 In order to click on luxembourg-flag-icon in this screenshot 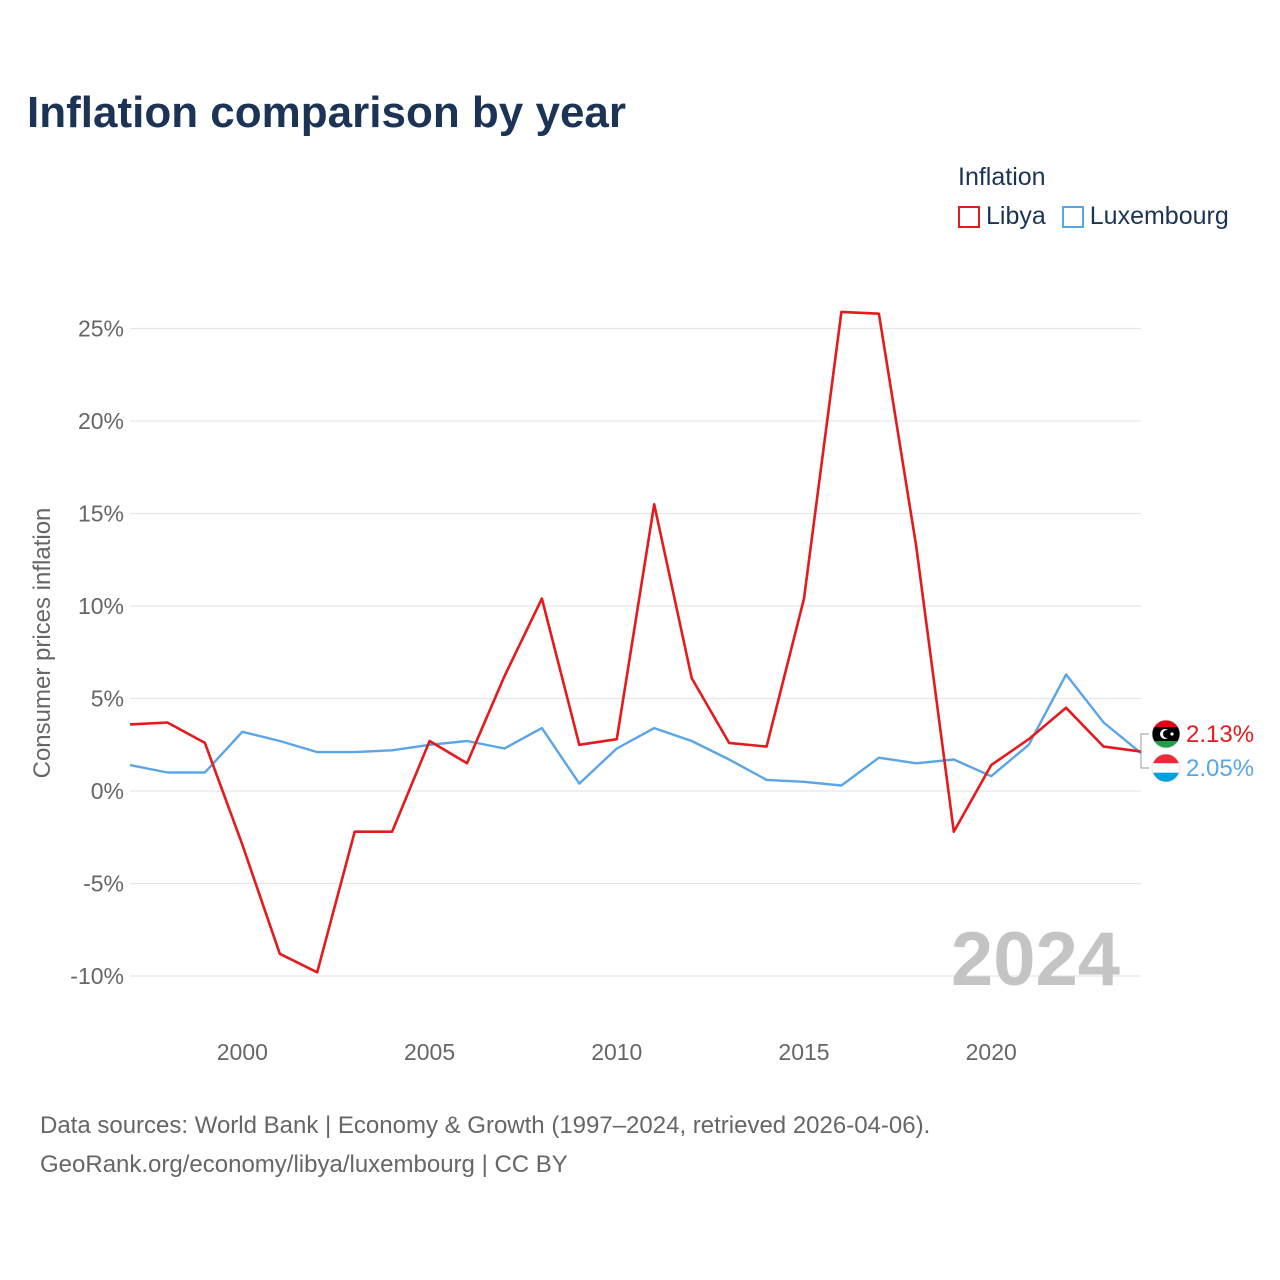, I will do `click(1166, 768)`.